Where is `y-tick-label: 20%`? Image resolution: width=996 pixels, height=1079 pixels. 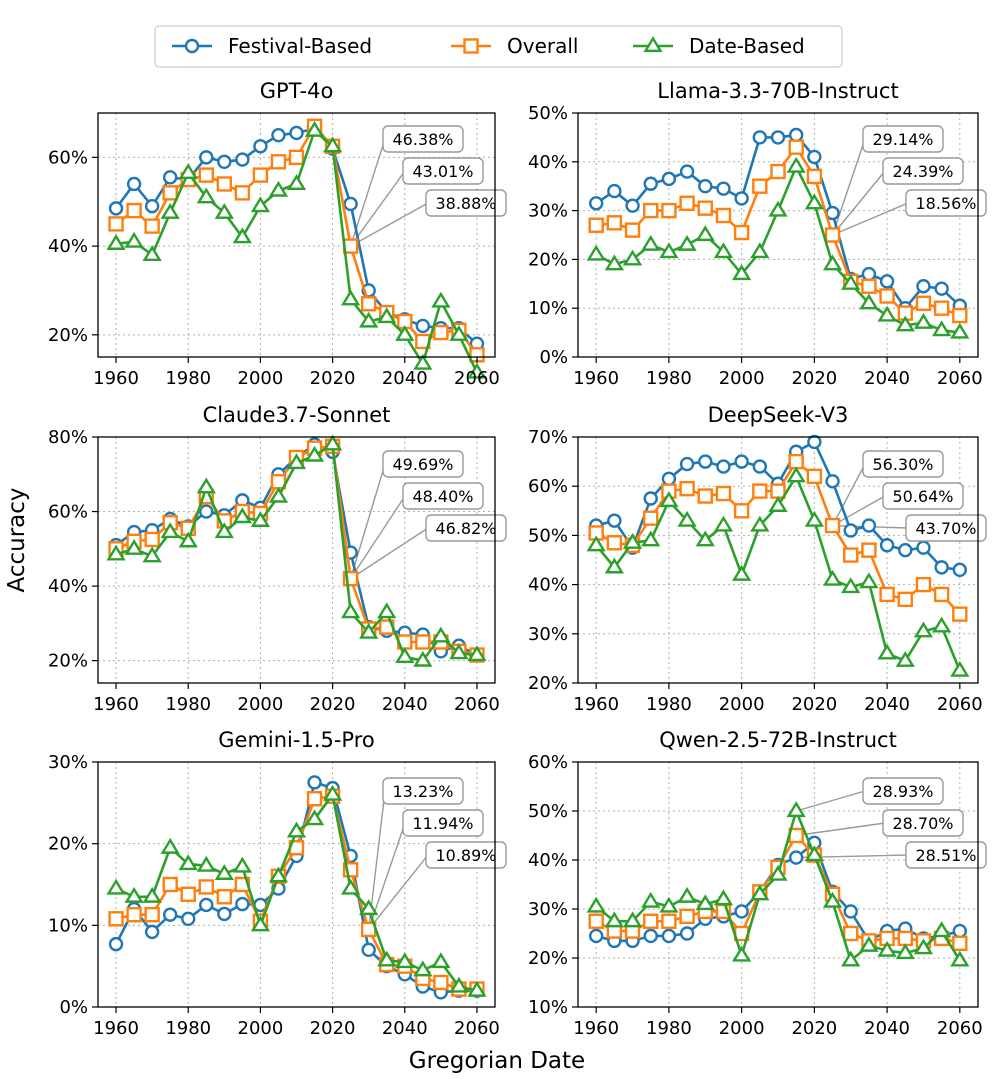 y-tick-label: 20% is located at coordinates (548, 259).